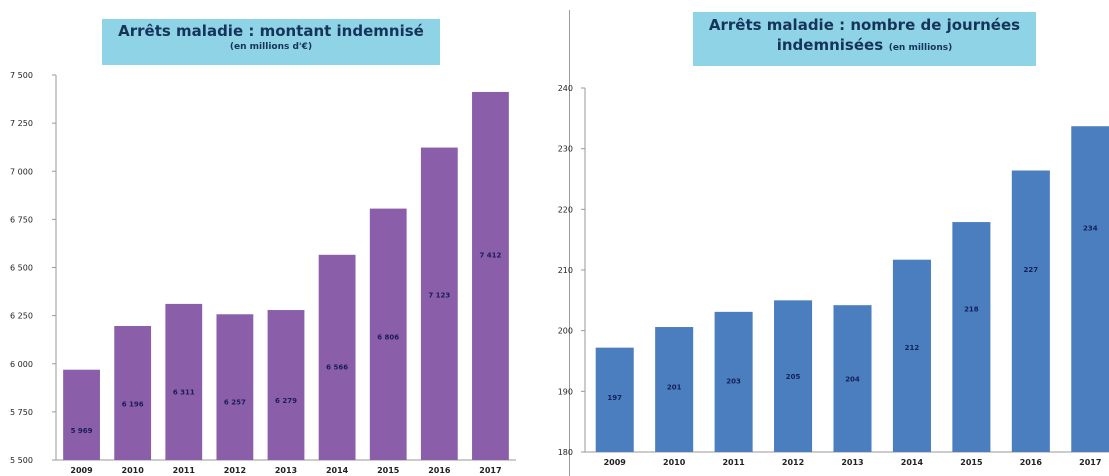 The width and height of the screenshot is (1109, 476). What do you see at coordinates (21, 364) in the screenshot?
I see `y-tick-label: 6 000` at bounding box center [21, 364].